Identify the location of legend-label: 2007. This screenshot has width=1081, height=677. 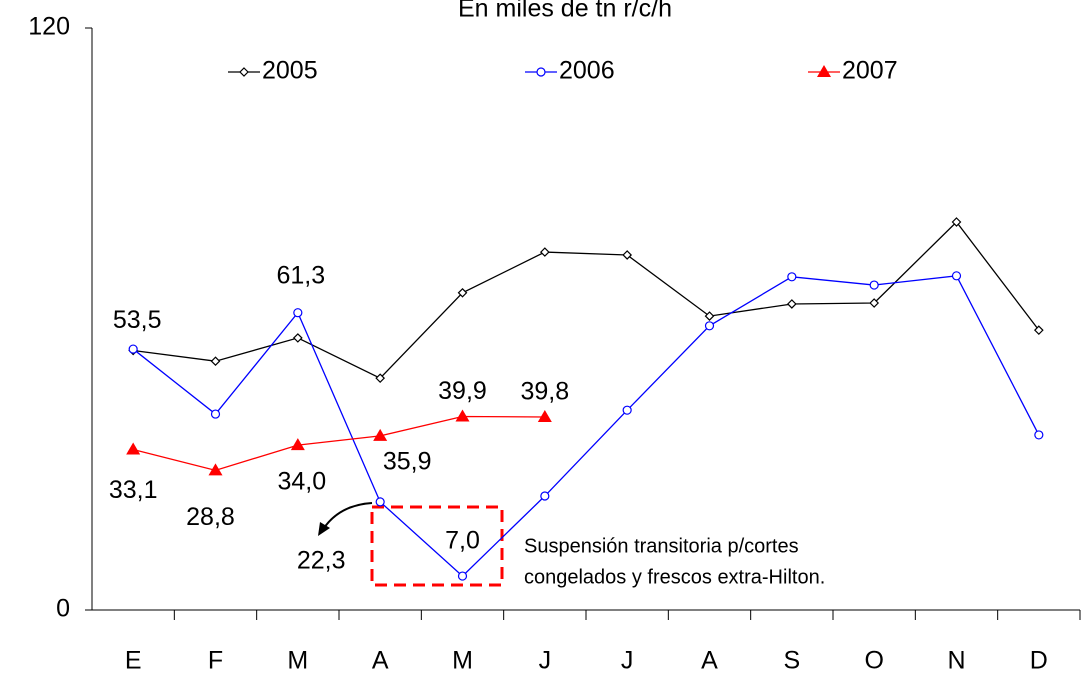
(870, 71).